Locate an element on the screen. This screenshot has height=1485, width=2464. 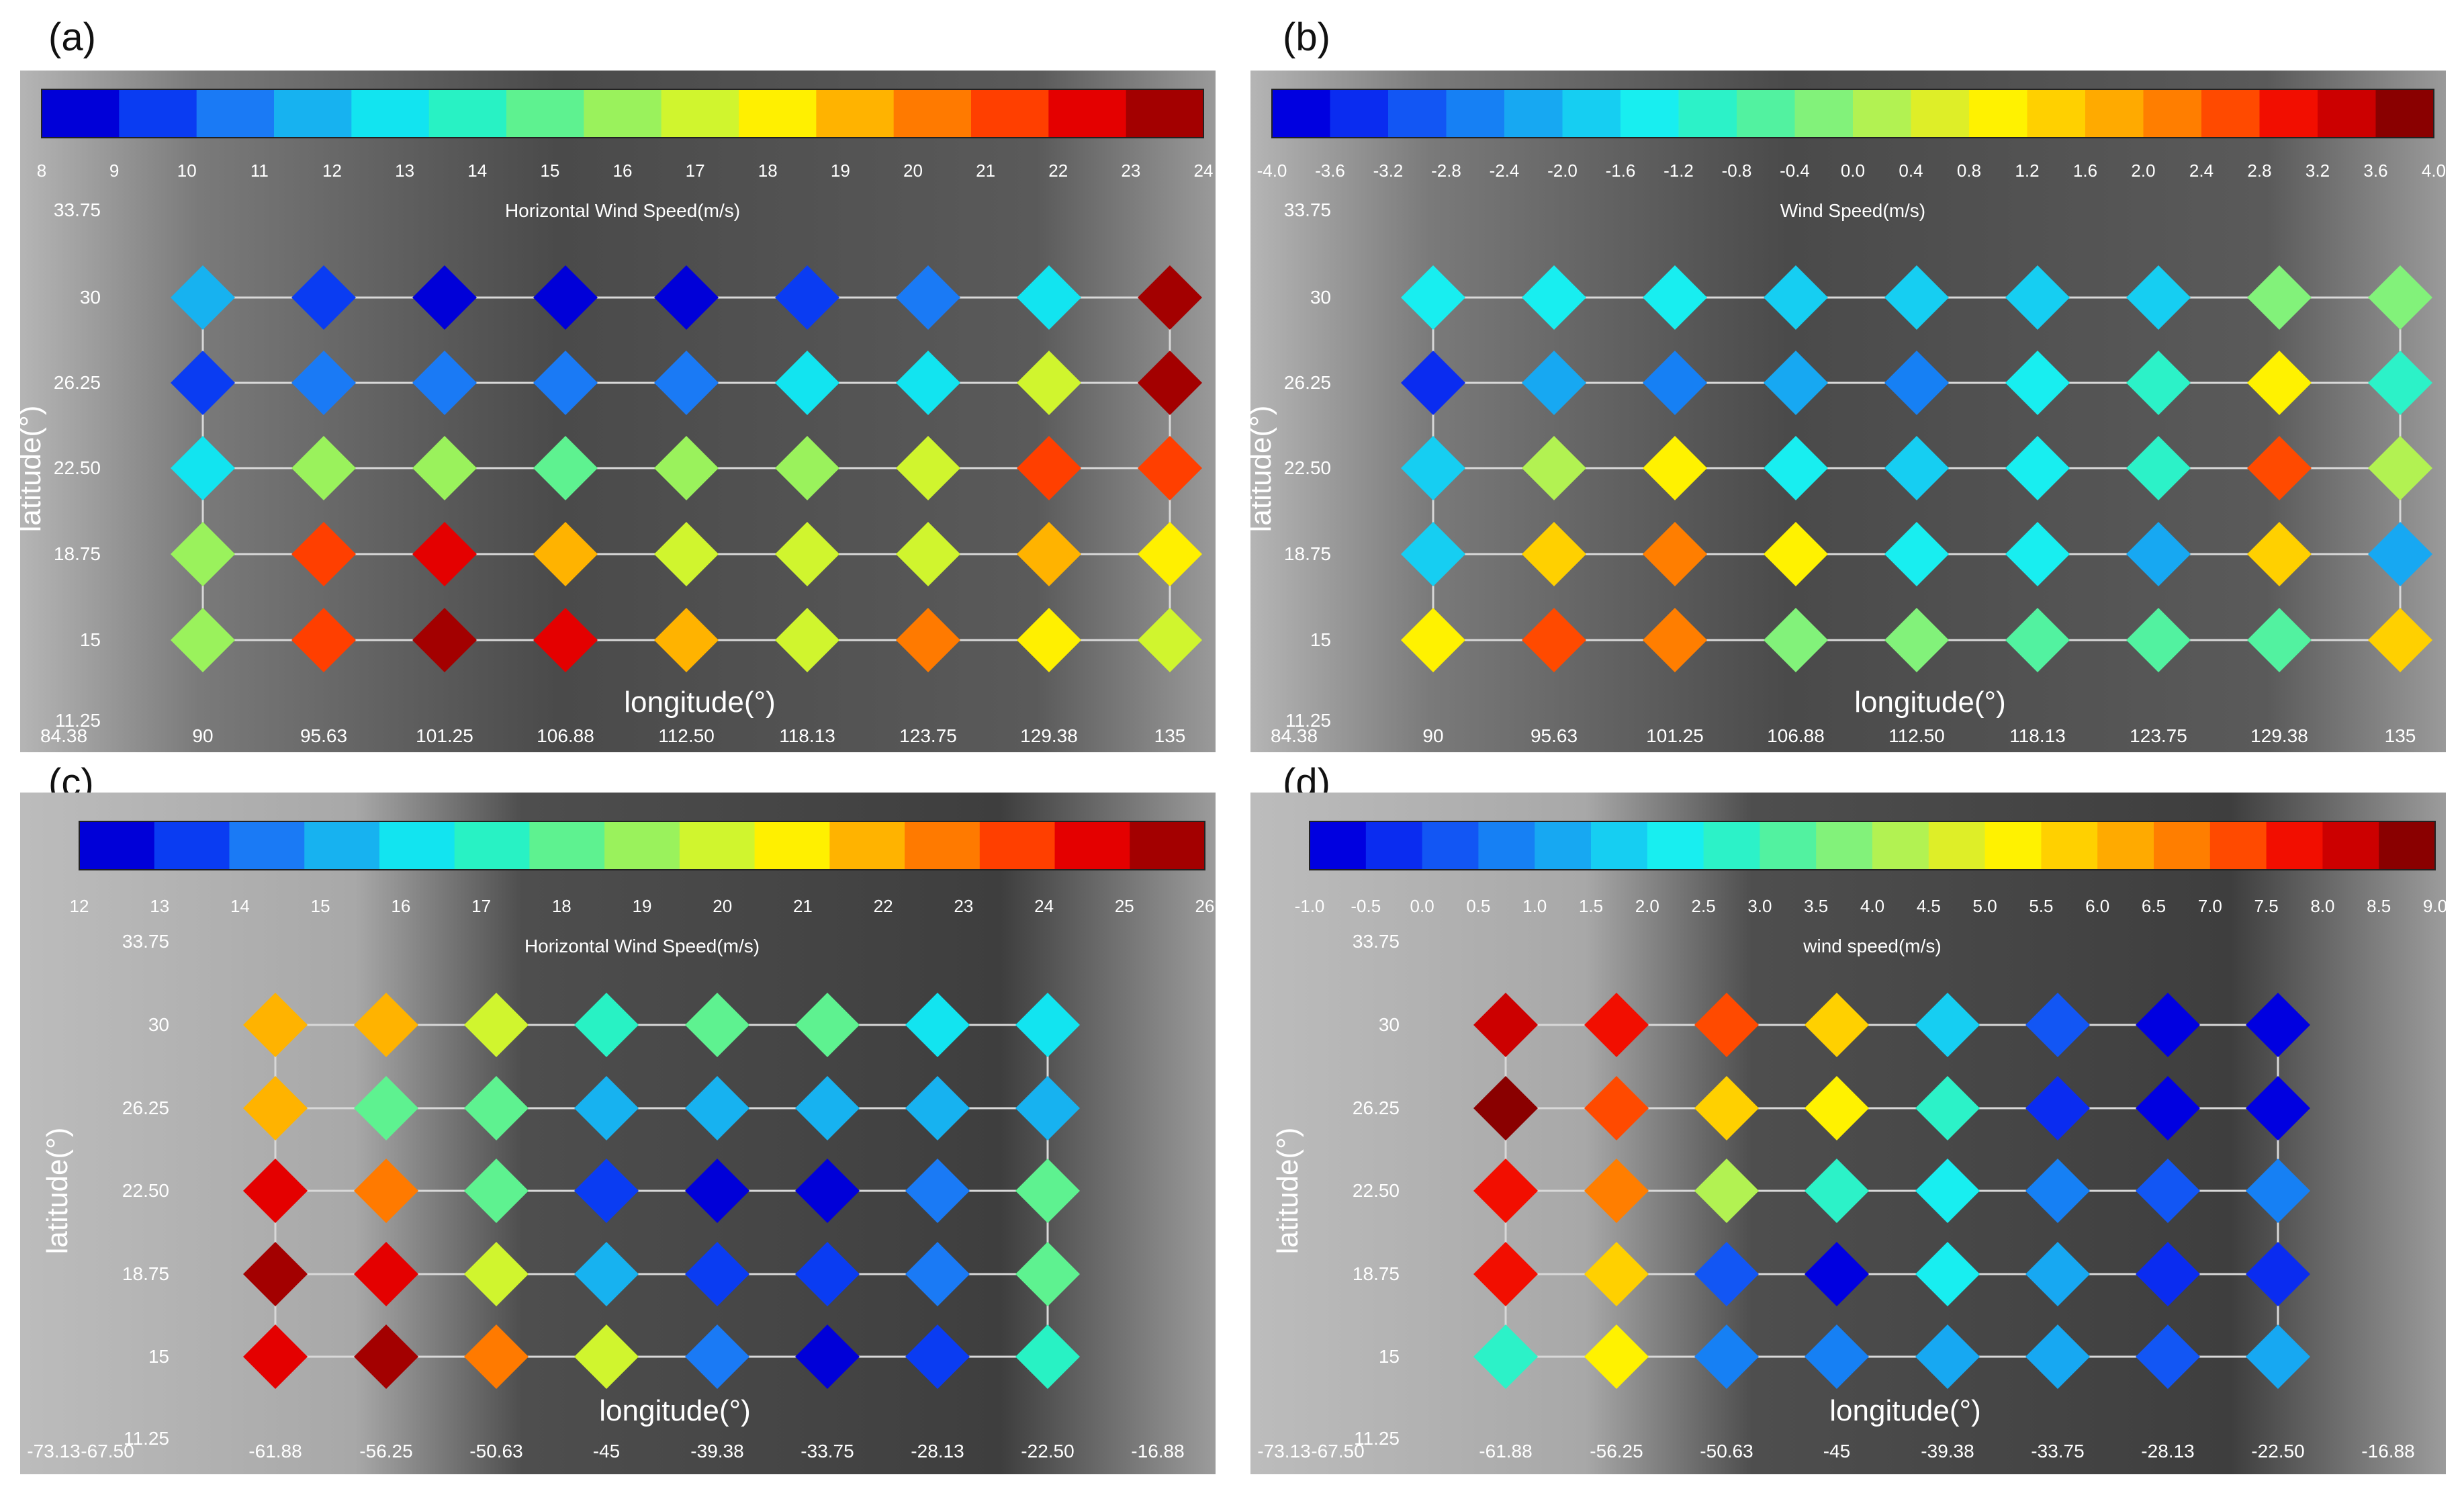
colorbar-tick-label: 17 is located at coordinates (696, 171).